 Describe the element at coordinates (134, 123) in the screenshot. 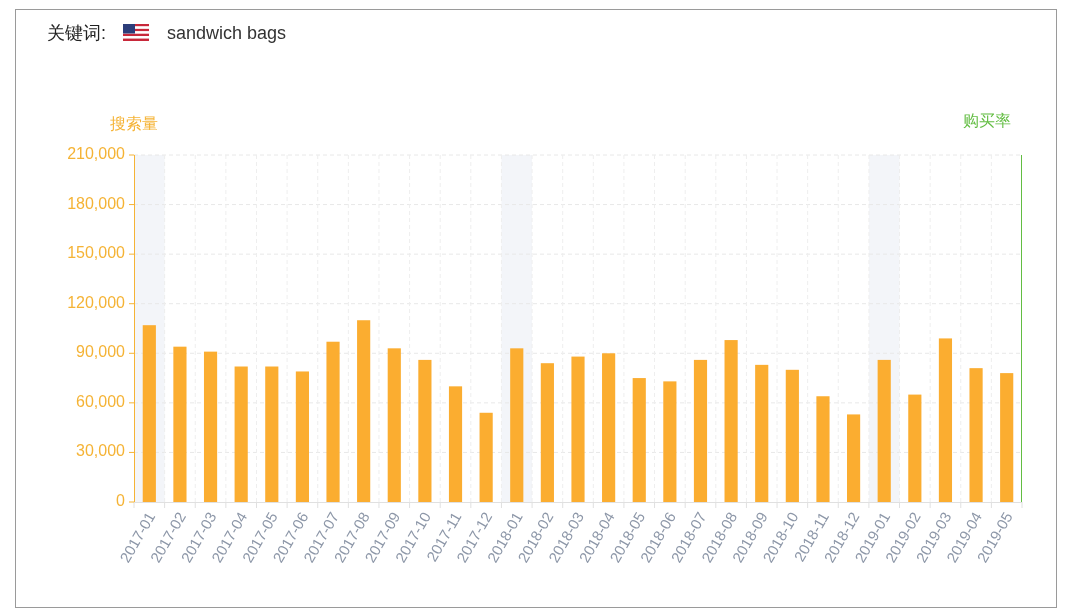

I see `y-axis-title: 搜索量` at that location.